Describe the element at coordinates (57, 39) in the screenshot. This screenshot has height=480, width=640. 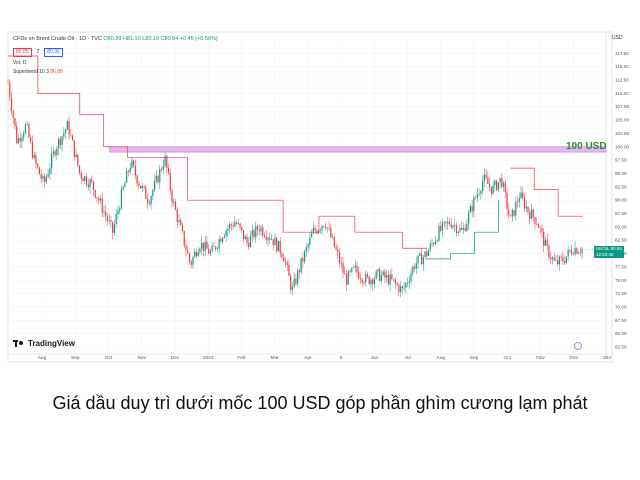
I see `chart-title: CFDs on Brent Crude Oil · 1D · TVC` at that location.